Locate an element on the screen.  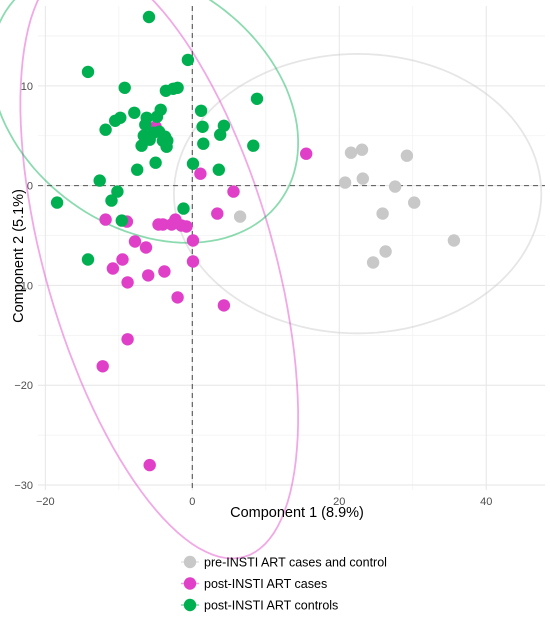
x-axis-label: Component 1 (8.9%) is located at coordinates (297, 513).